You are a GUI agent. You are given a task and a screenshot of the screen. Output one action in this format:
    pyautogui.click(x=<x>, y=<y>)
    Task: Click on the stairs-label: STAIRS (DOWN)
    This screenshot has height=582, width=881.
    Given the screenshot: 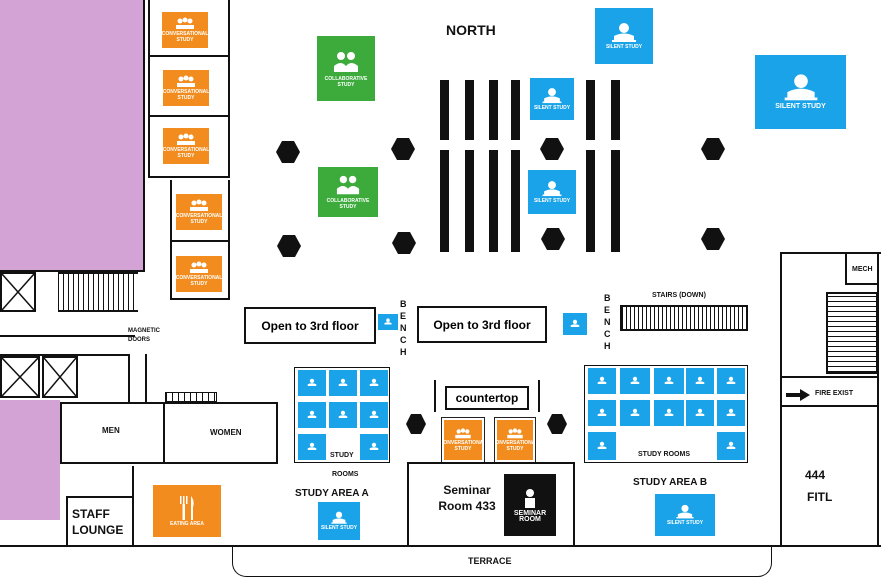 What is the action you would take?
    pyautogui.click(x=679, y=295)
    